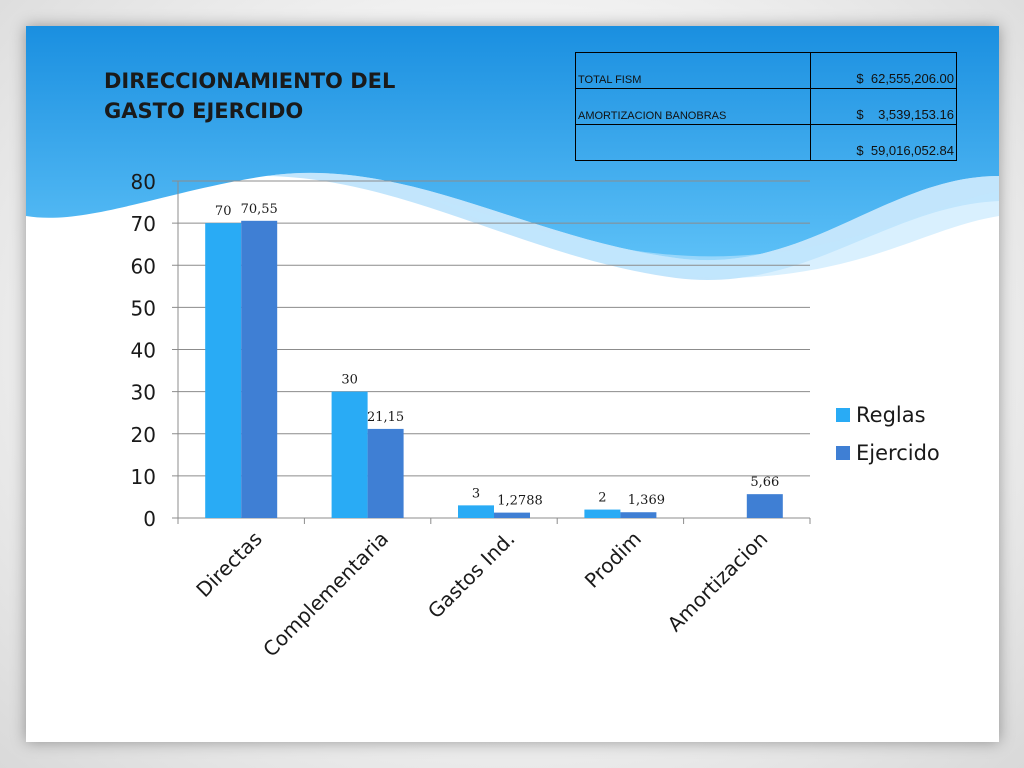 This screenshot has height=768, width=1024. What do you see at coordinates (883, 142) in the screenshot?
I see `table-cell-amount: $ 59,016,052.84` at bounding box center [883, 142].